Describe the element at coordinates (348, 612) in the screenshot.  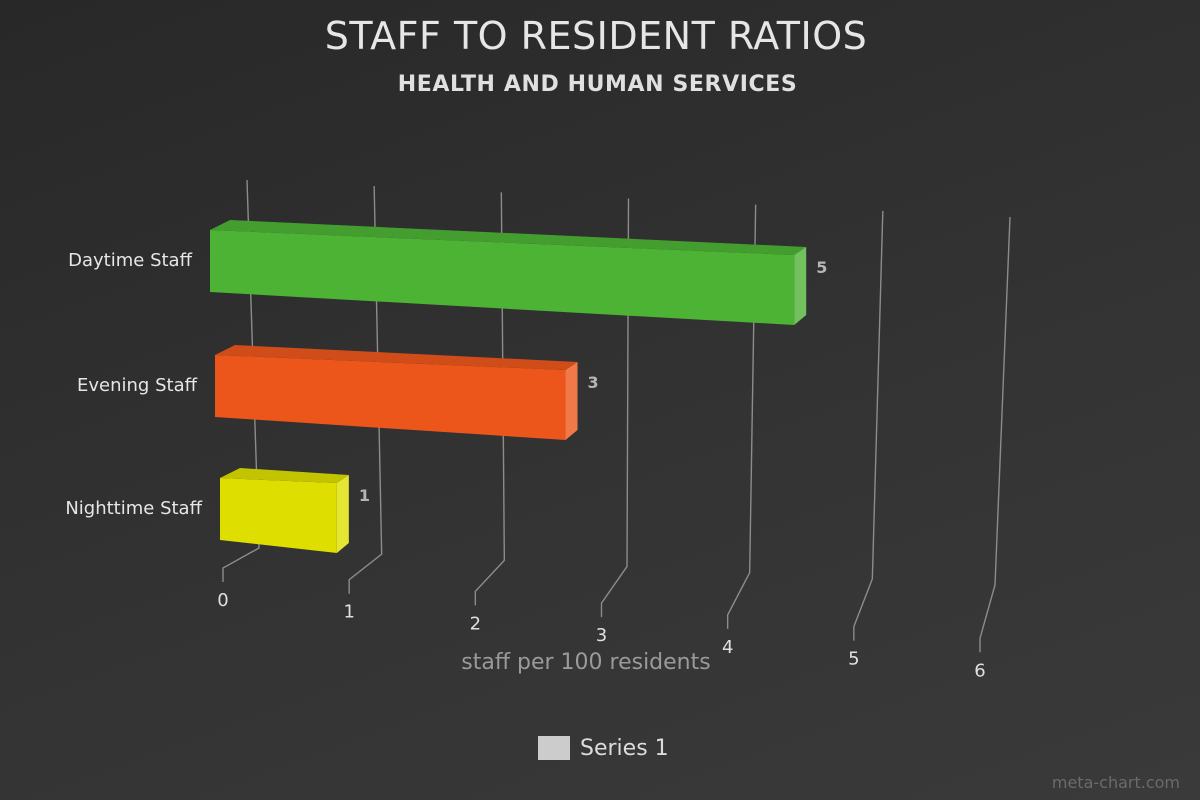
I see `x-tick-label-1: 1` at that location.